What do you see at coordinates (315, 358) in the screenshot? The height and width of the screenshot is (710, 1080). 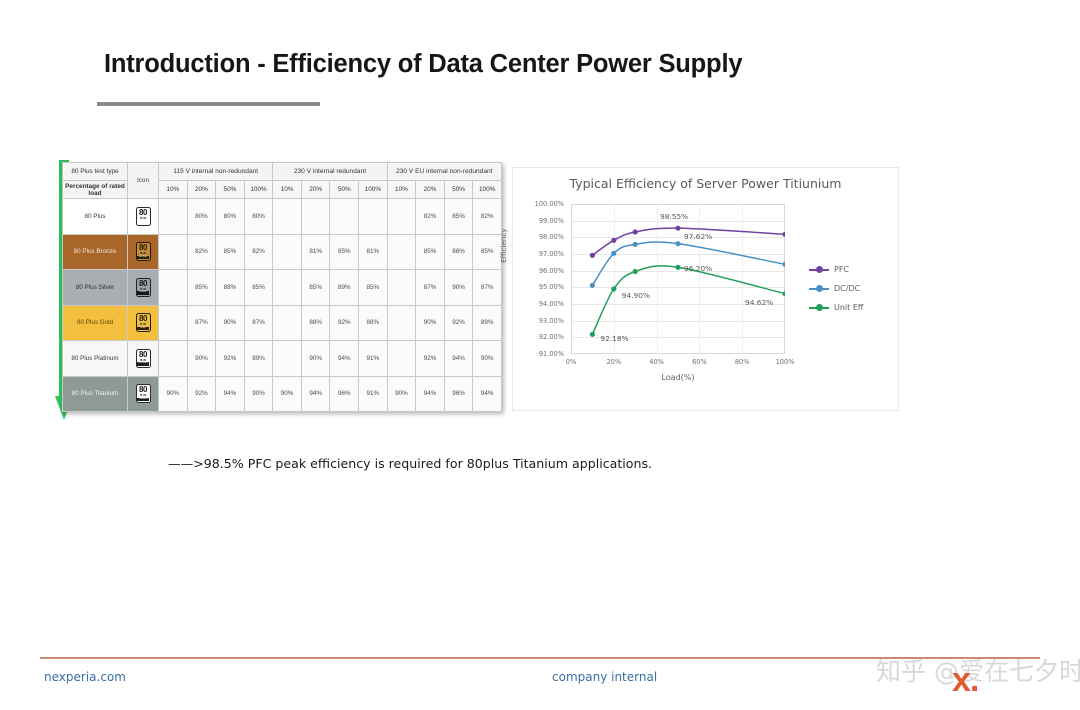 I see `cell-r4-c5: 90%` at bounding box center [315, 358].